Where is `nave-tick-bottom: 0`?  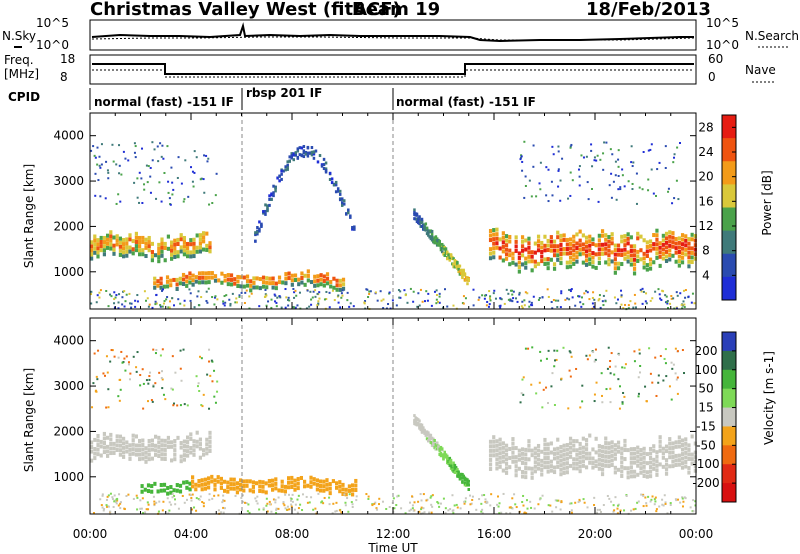 nave-tick-bottom: 0 is located at coordinates (712, 77).